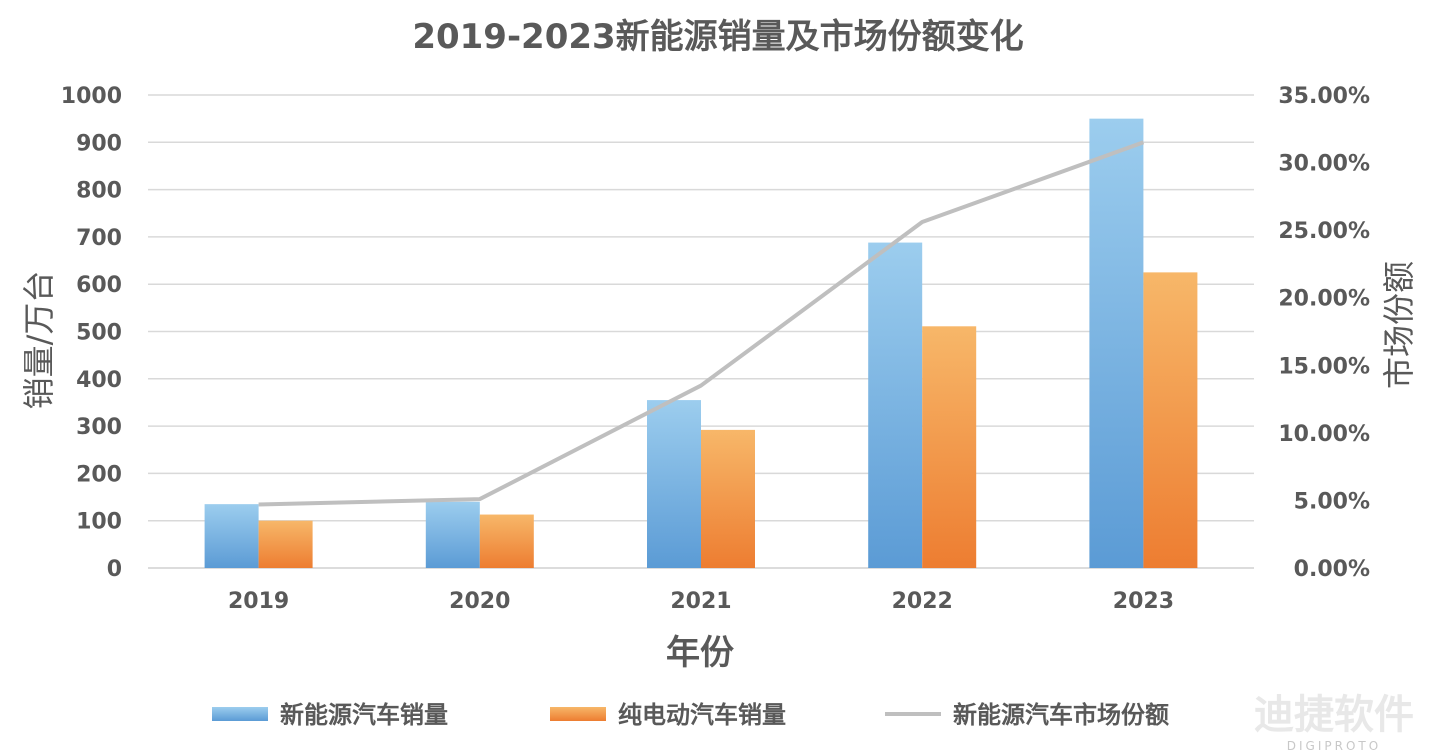 Image resolution: width=1436 pixels, height=756 pixels. Describe the element at coordinates (922, 601) in the screenshot. I see `x-tick-label: 2022` at that location.